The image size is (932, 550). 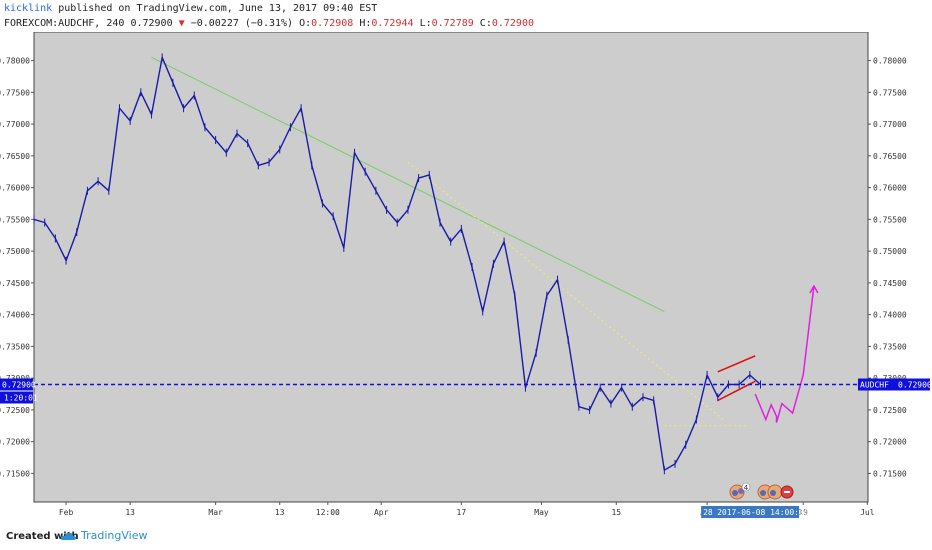 I want to click on x-tick-label: 12:00, so click(x=328, y=512).